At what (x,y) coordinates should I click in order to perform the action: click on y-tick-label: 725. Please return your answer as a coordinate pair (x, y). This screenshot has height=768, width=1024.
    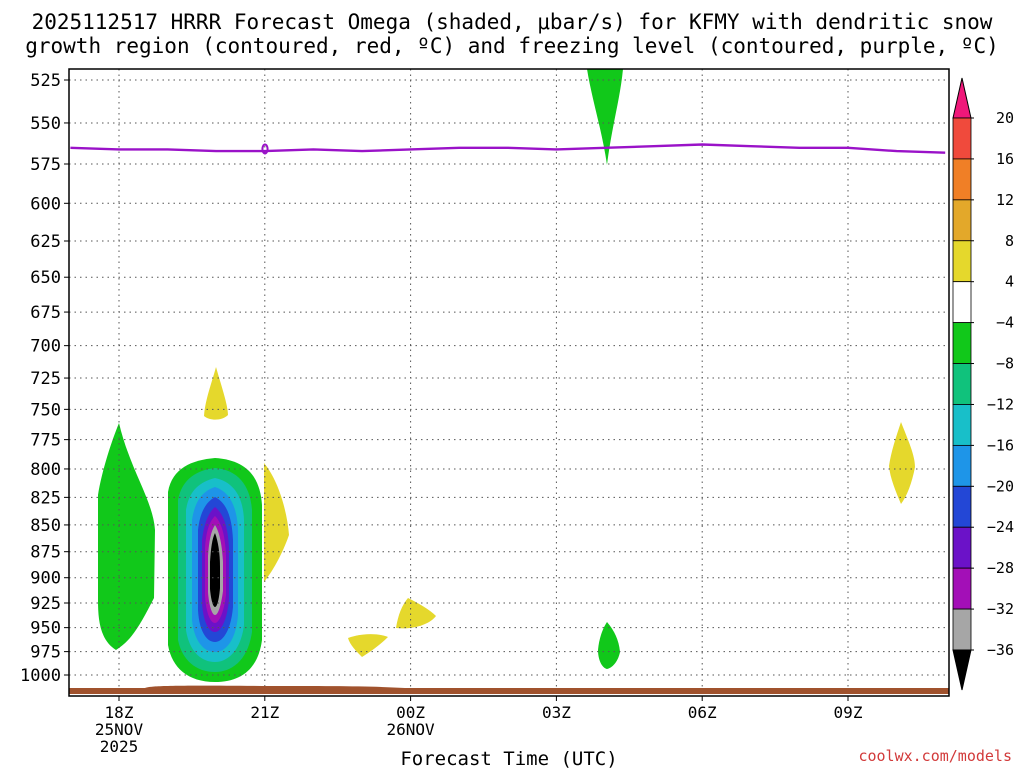
    Looking at the image, I should click on (45, 379).